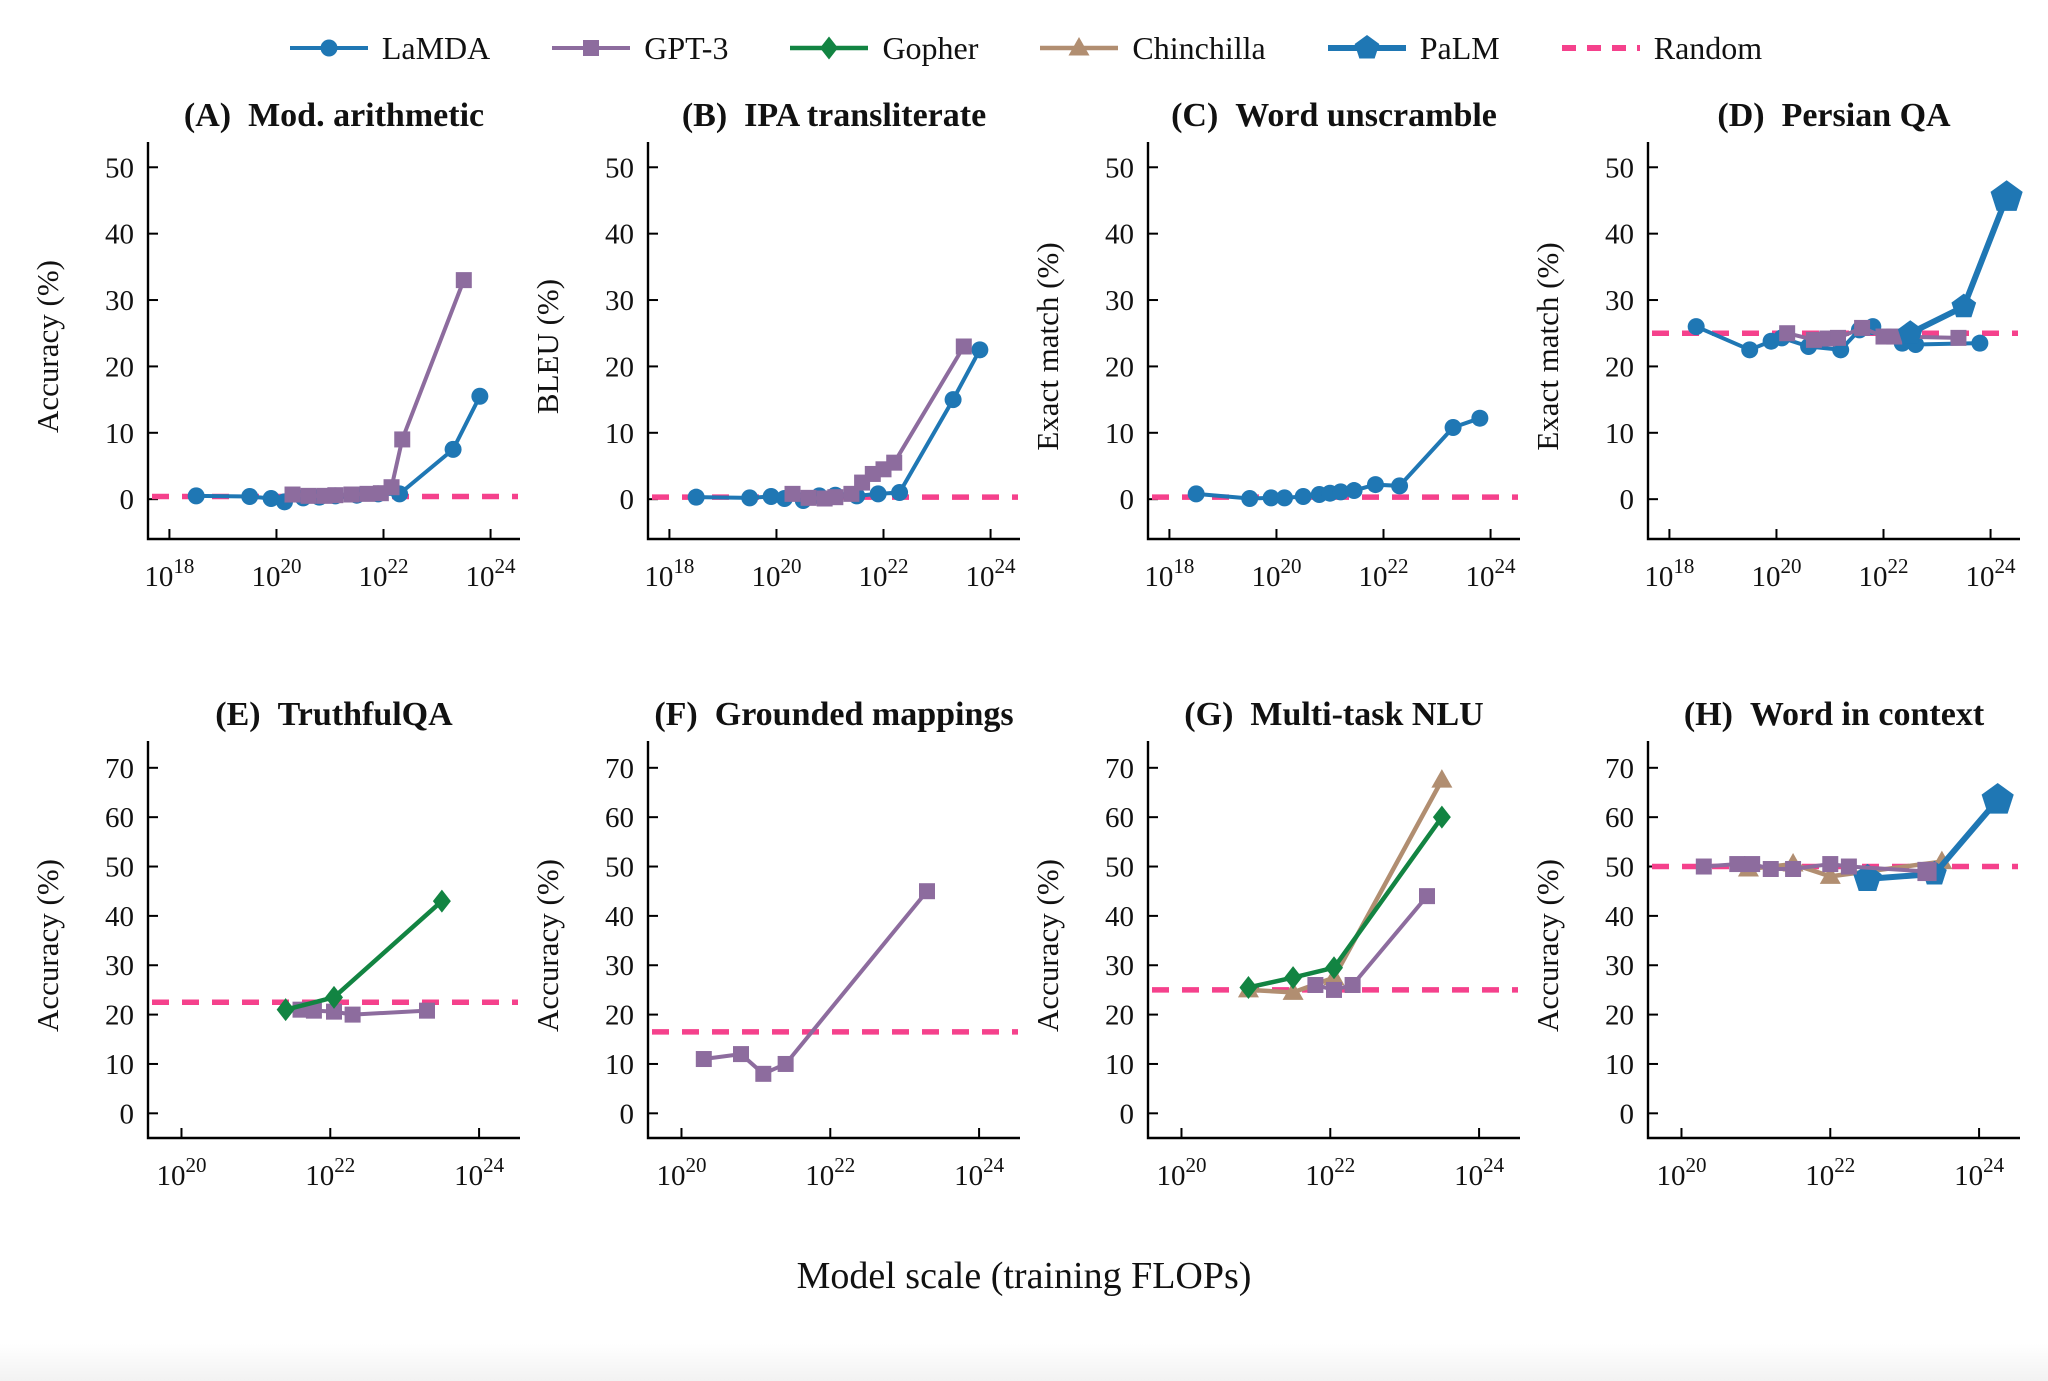 The height and width of the screenshot is (1381, 2048). What do you see at coordinates (1366, 47) in the screenshot?
I see `palm-marker-icon` at bounding box center [1366, 47].